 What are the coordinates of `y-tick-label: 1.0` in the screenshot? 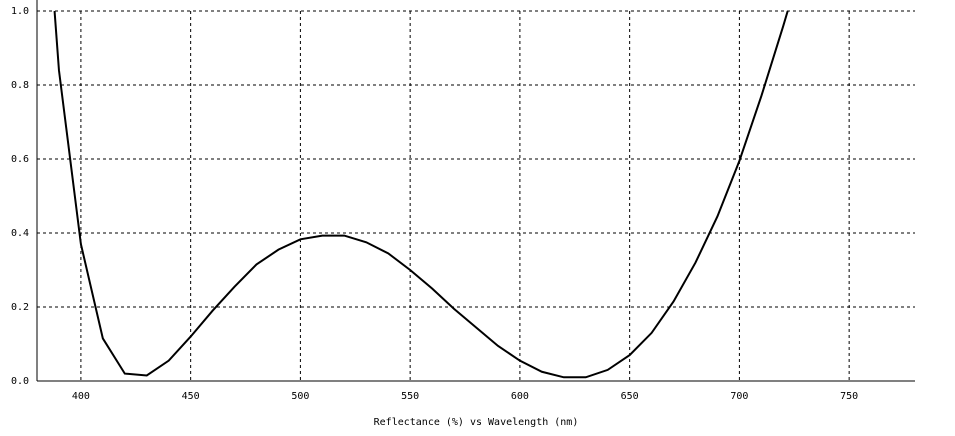 It's located at (20, 11).